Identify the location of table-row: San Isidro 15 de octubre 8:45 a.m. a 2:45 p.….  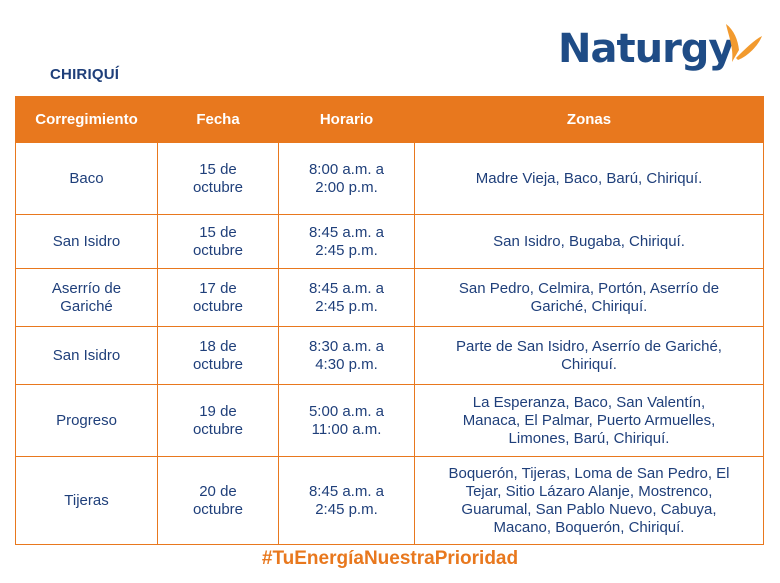
(389, 241).